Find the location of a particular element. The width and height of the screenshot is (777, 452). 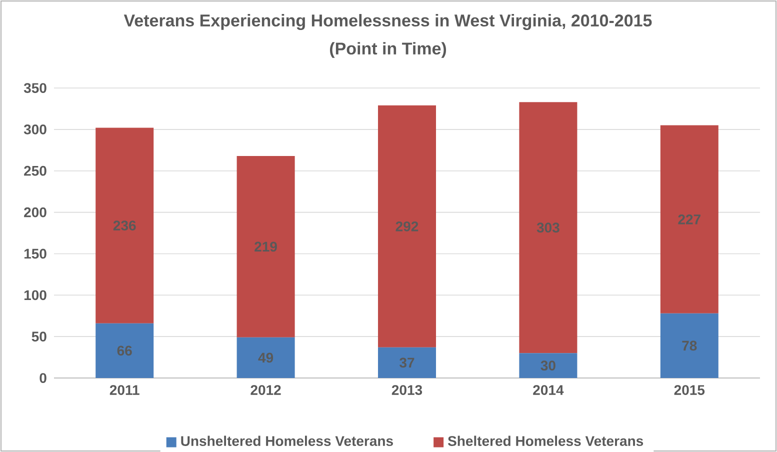

data-label: 219 is located at coordinates (265, 247).